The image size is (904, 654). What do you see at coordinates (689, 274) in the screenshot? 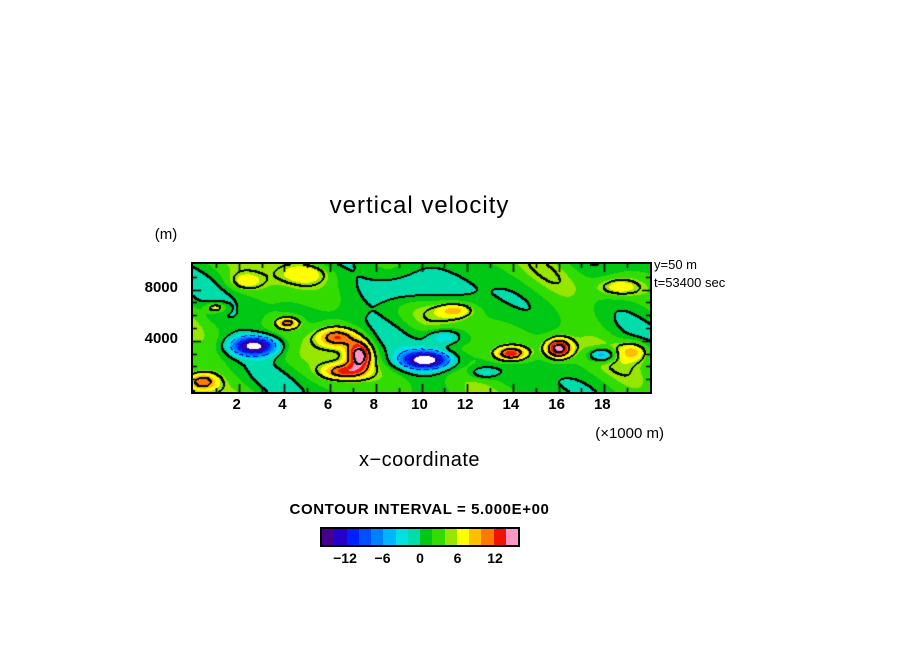
I see `slice-annotations: y=50 m t=53400 sec` at bounding box center [689, 274].